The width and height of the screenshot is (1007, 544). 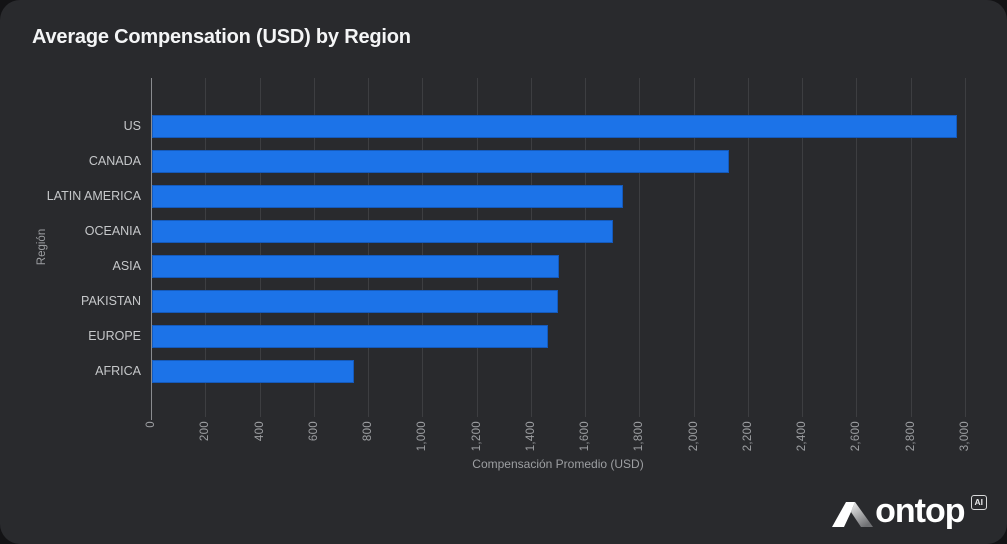 What do you see at coordinates (585, 436) in the screenshot?
I see `x-tick-label: 1,600` at bounding box center [585, 436].